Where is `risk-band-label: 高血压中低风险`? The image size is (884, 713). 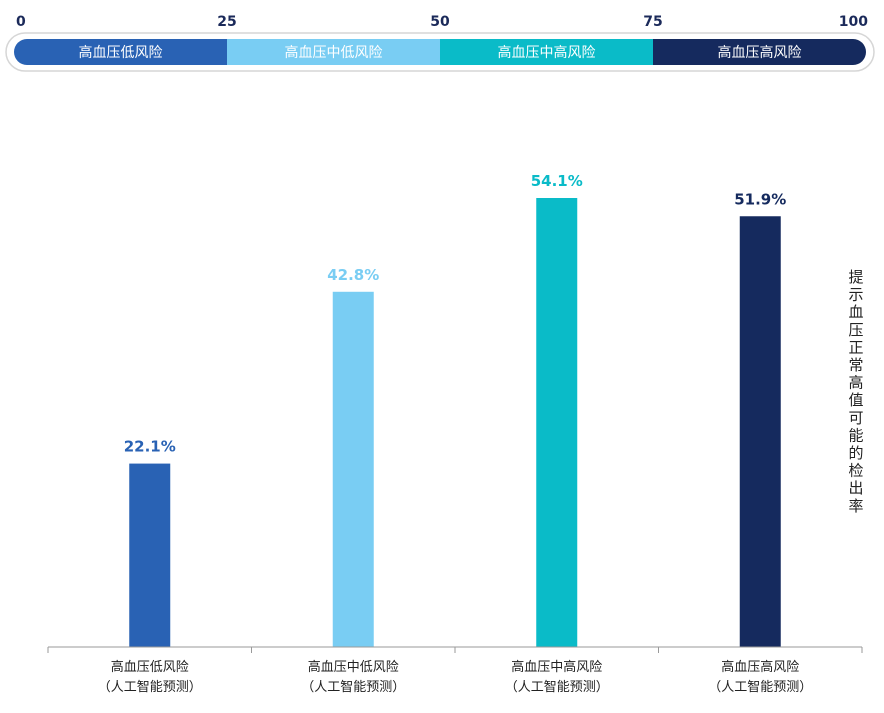
risk-band-label: 高血压中低风险 is located at coordinates (334, 52).